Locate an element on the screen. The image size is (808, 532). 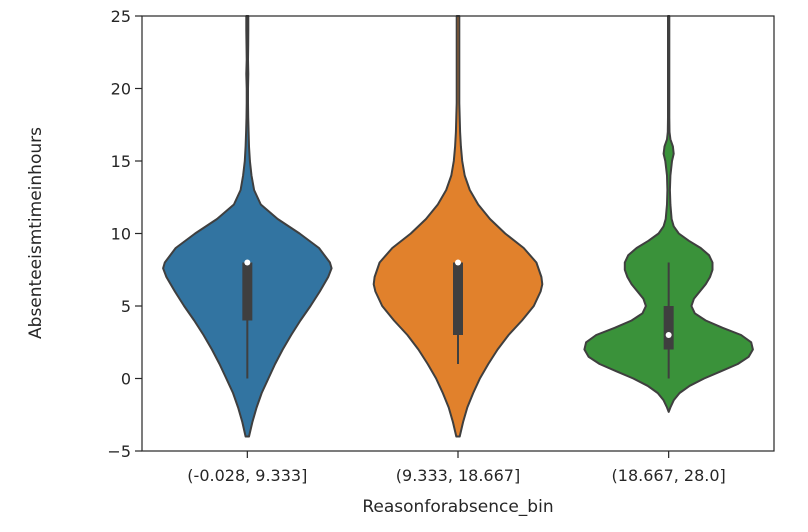
box-layer is located at coordinates (458, 319).